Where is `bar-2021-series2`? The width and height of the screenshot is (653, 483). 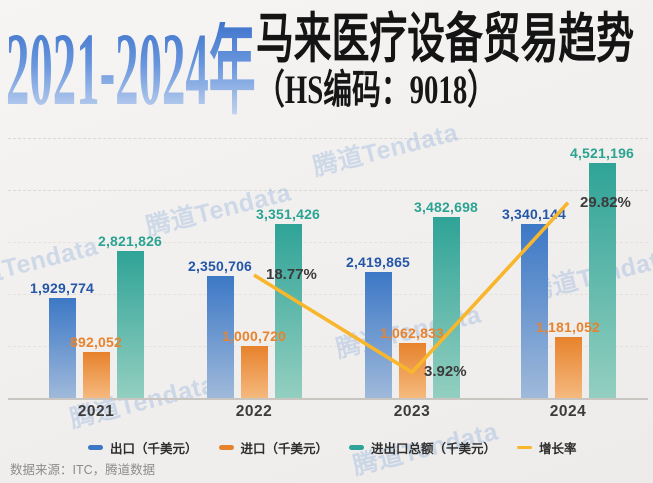 bar-2021-series2 is located at coordinates (130, 324).